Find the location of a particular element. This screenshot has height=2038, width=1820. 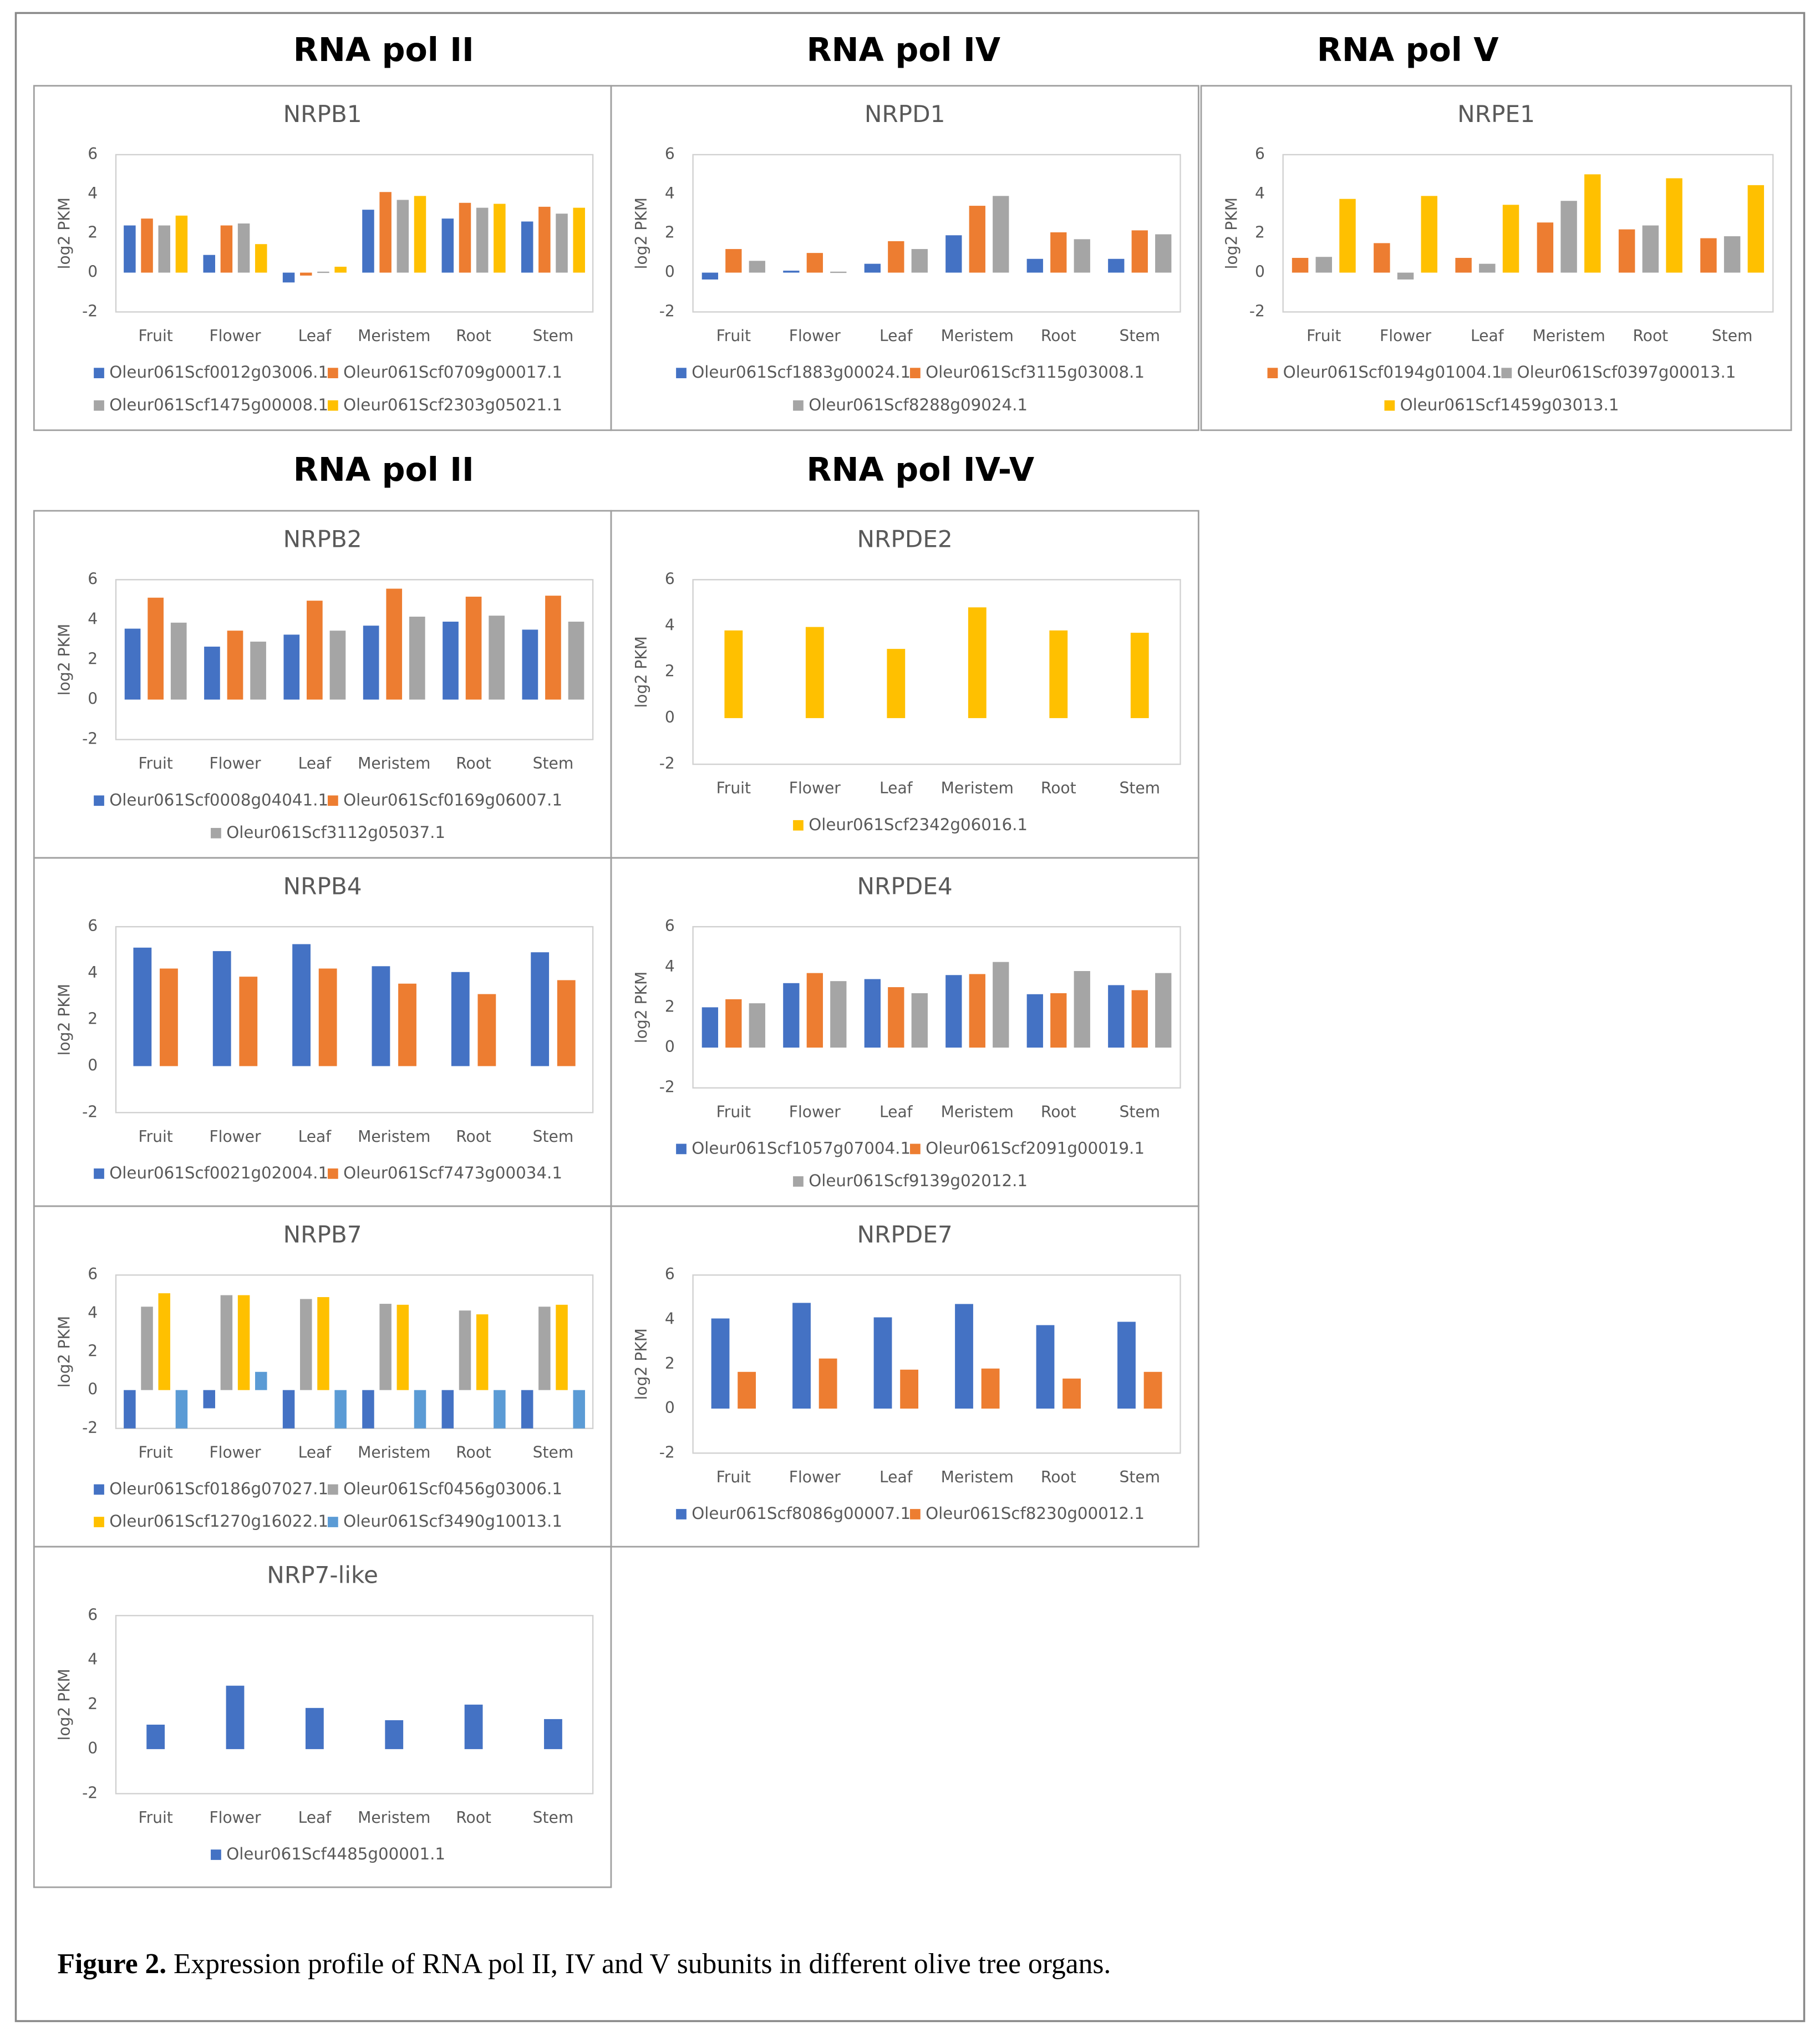

legend-label: Oleur061Scf2342g06016.1 is located at coordinates (918, 824).